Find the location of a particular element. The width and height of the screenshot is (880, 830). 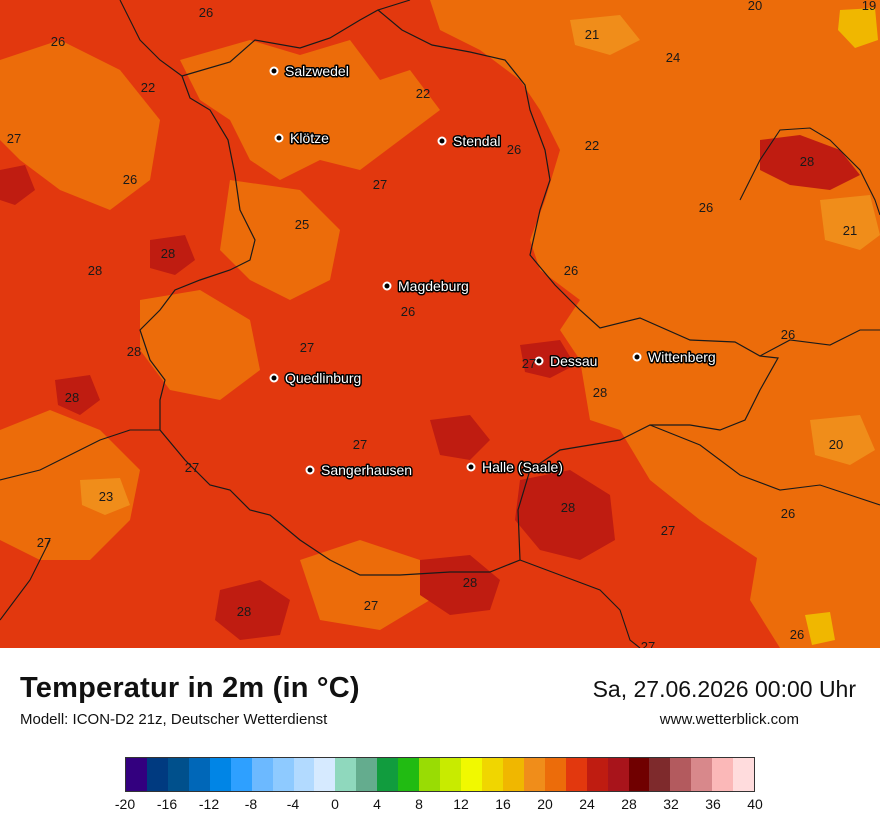

colorbar-tick-label: 12 is located at coordinates (461, 804).